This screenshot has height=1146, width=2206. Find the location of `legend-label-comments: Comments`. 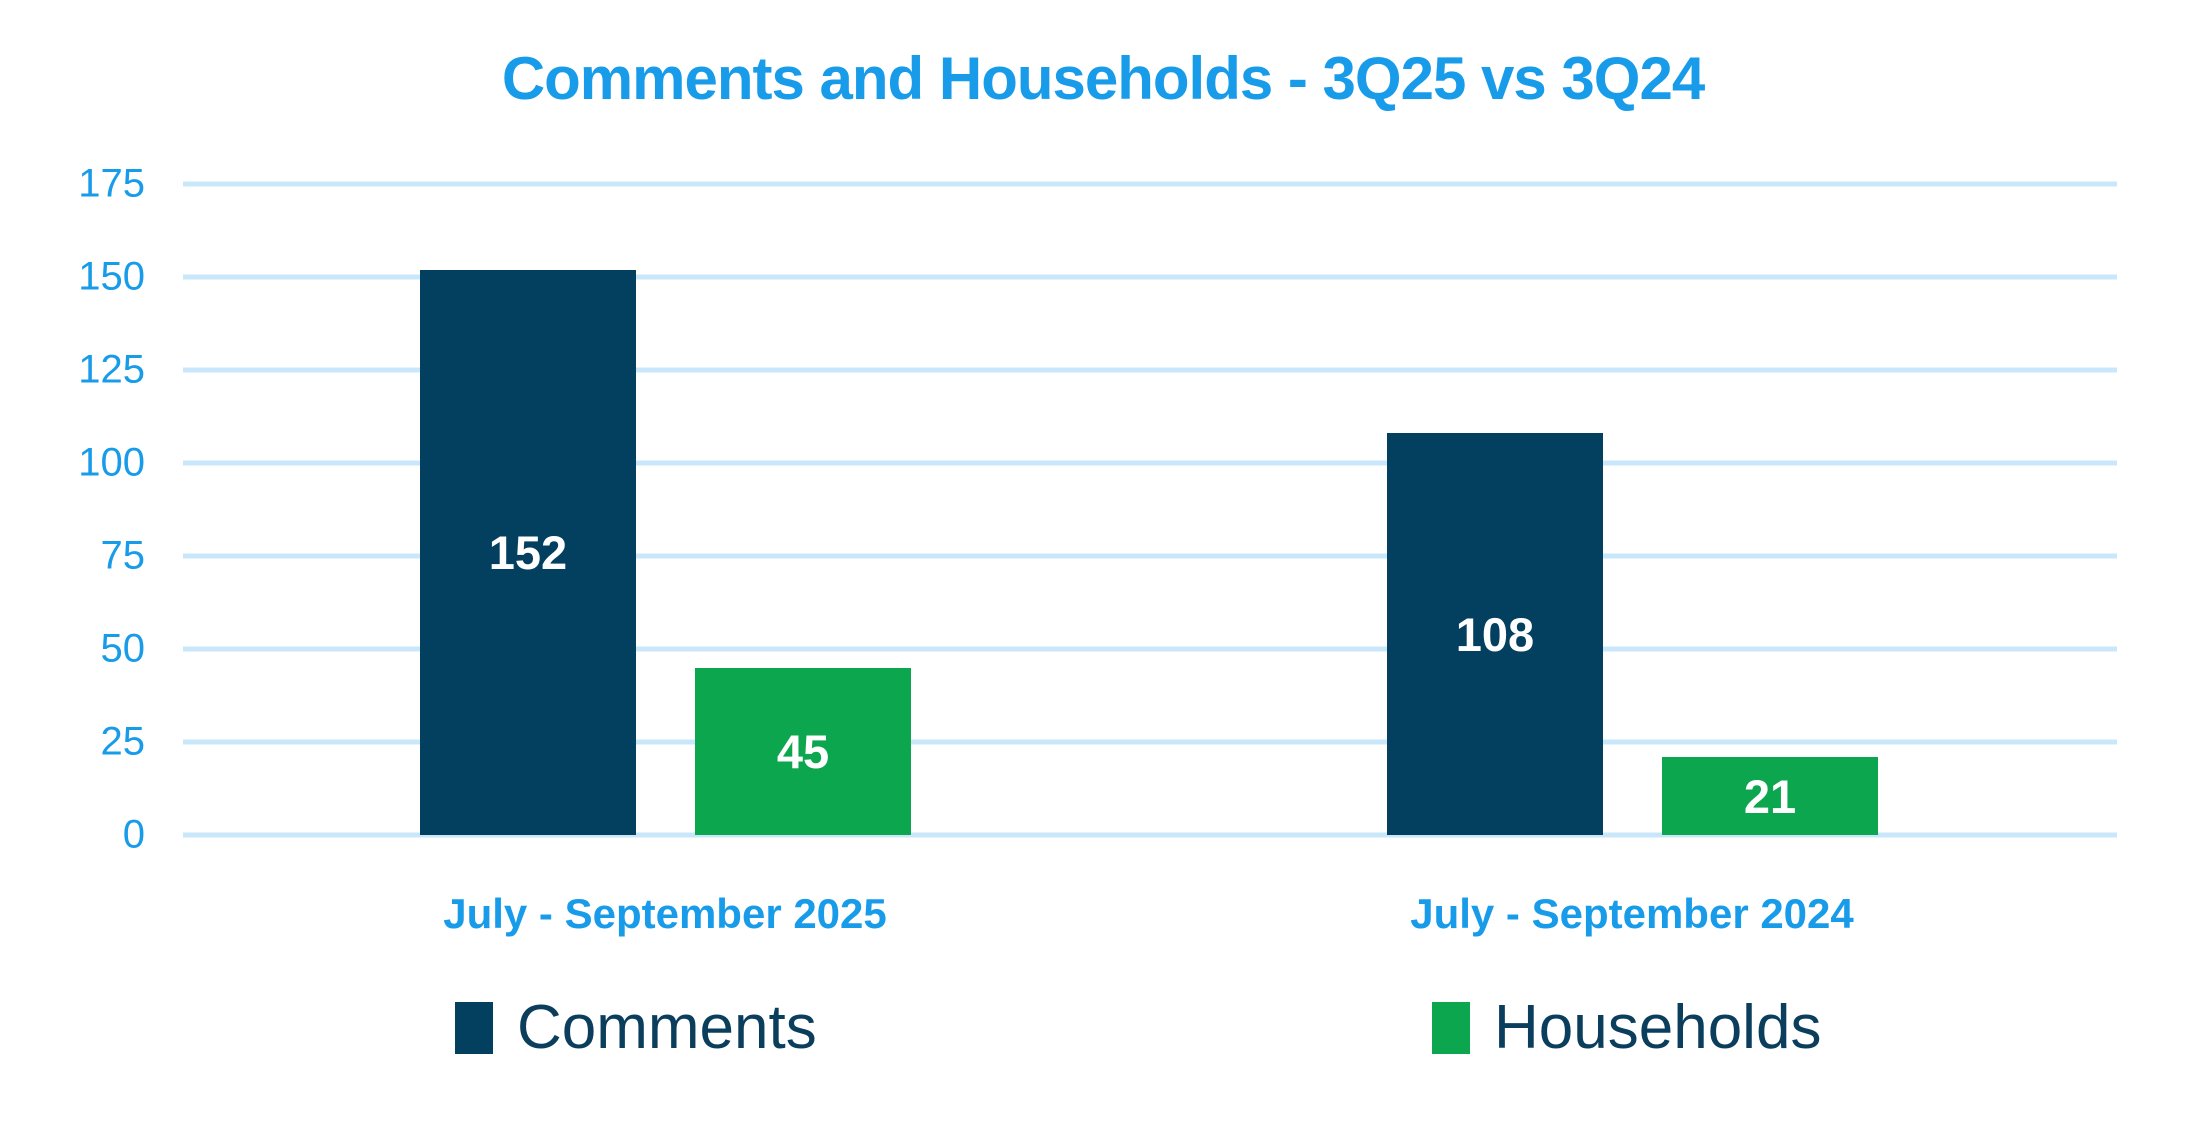

legend-label-comments: Comments is located at coordinates (667, 1027).